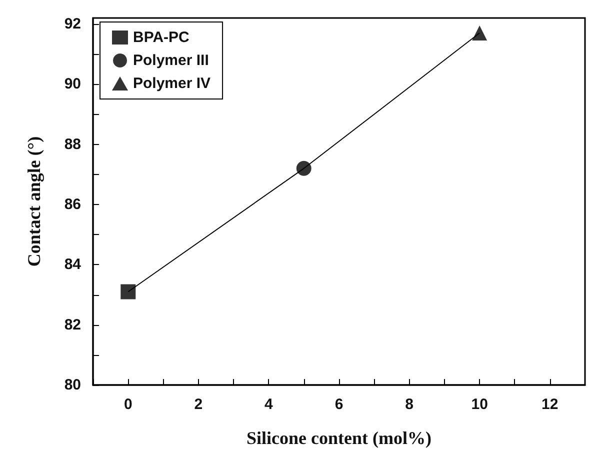  I want to click on x-tick-label: 8, so click(409, 404).